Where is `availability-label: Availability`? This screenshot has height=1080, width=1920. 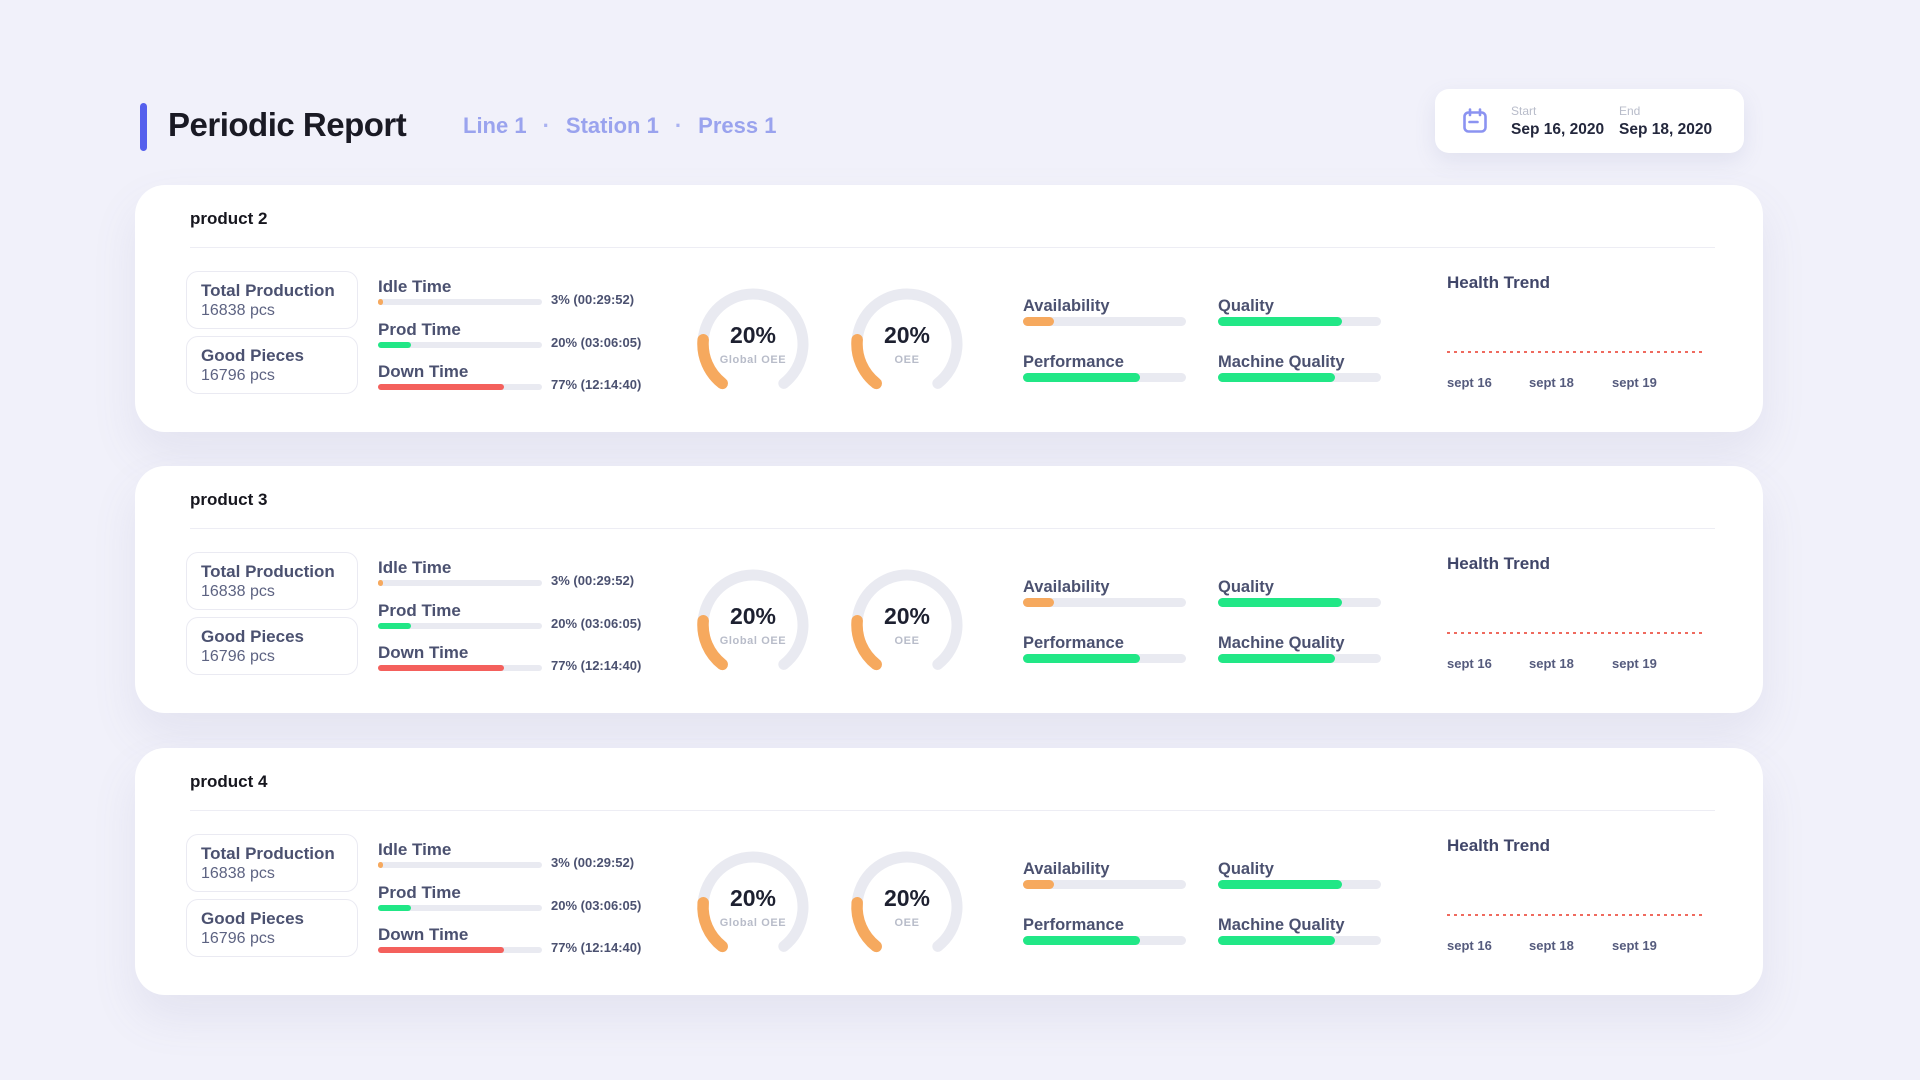
availability-label: Availability is located at coordinates (1066, 869).